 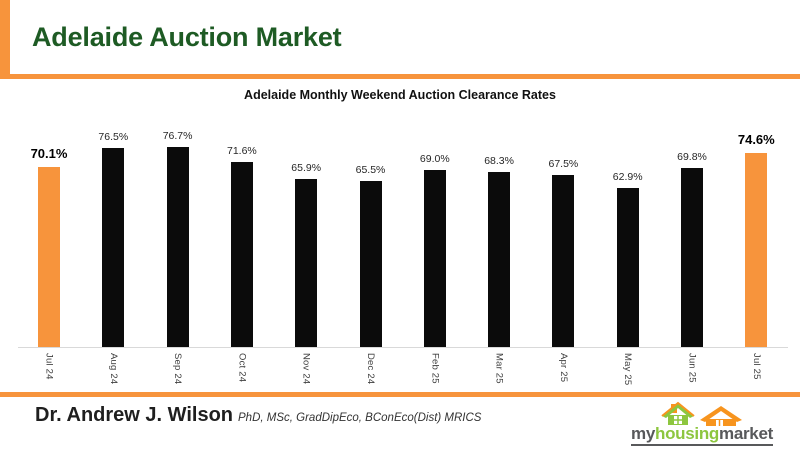 What do you see at coordinates (370, 169) in the screenshot?
I see `bar-value-label: 65.5%` at bounding box center [370, 169].